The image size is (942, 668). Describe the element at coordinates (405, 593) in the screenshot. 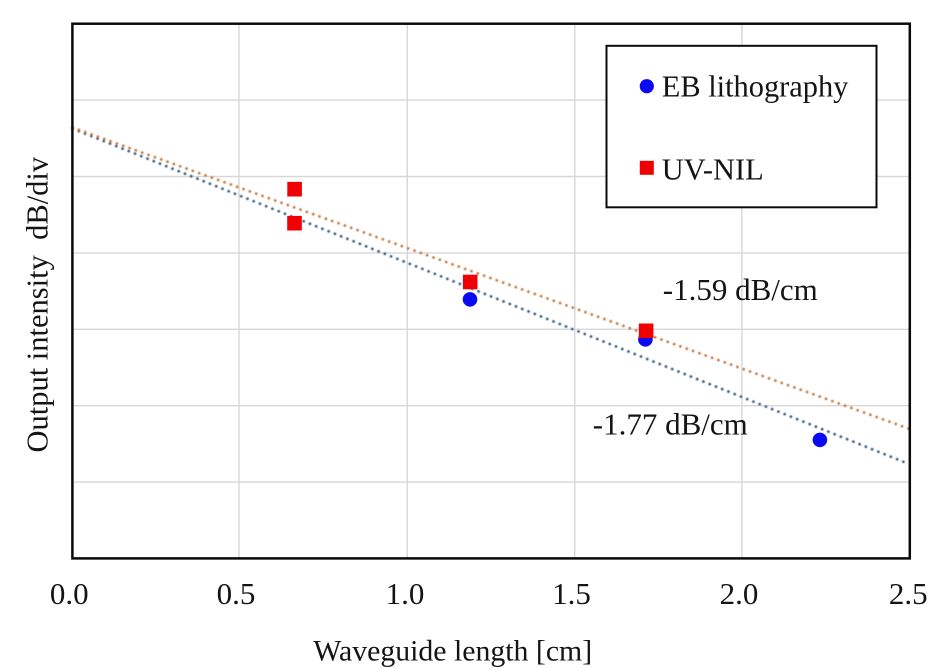

I see `svg-text: 1.0` at that location.